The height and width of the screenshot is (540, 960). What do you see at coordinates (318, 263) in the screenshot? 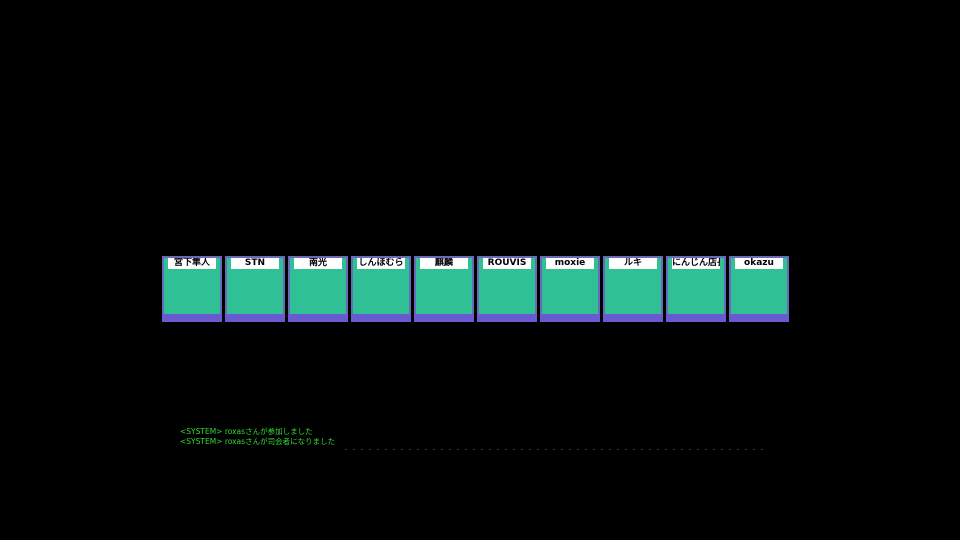
I see `player-name: 南光` at bounding box center [318, 263].